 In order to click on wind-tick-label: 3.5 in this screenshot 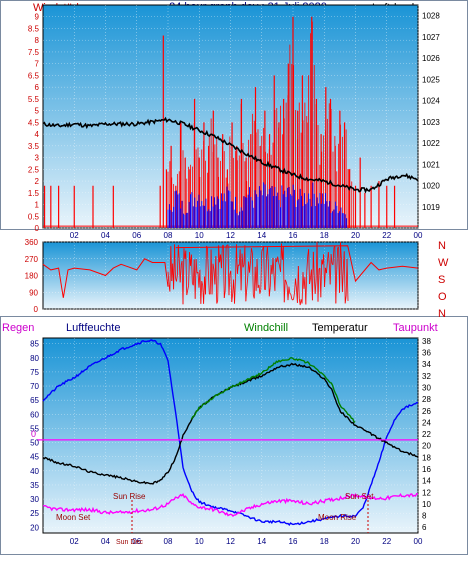, I will do `click(34, 146)`.